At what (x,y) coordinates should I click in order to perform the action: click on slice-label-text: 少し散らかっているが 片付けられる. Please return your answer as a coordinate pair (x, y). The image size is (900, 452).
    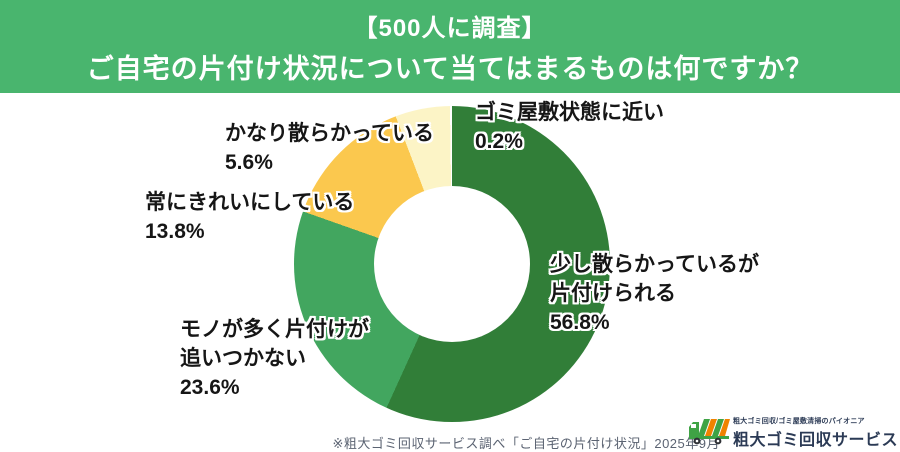
    Looking at the image, I should click on (654, 279).